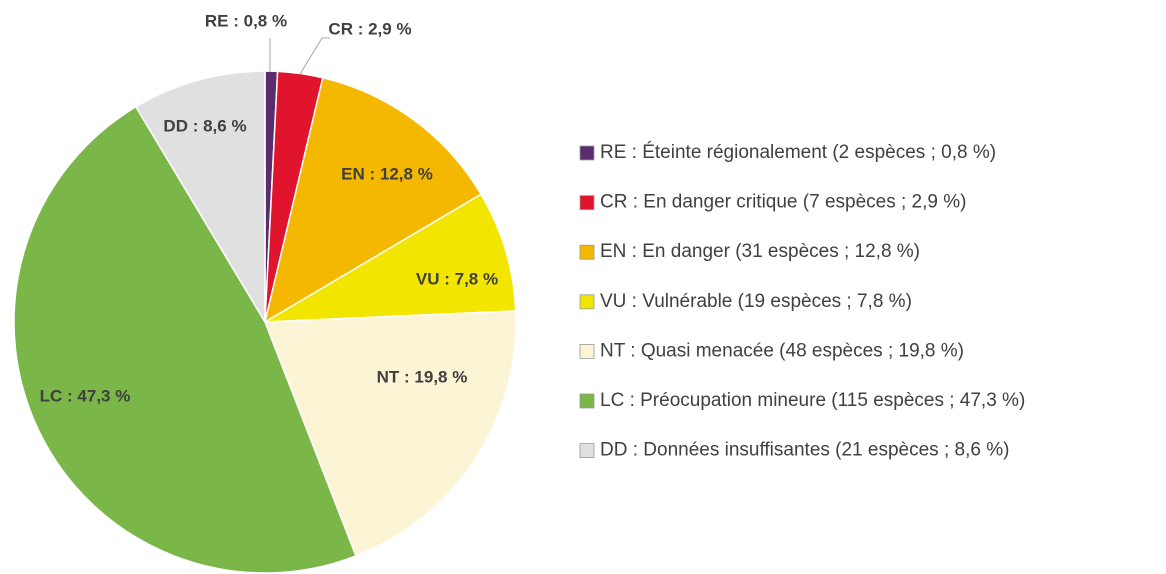  Describe the element at coordinates (369, 28) in the screenshot. I see `value-label: CR : 2,9 %` at that location.